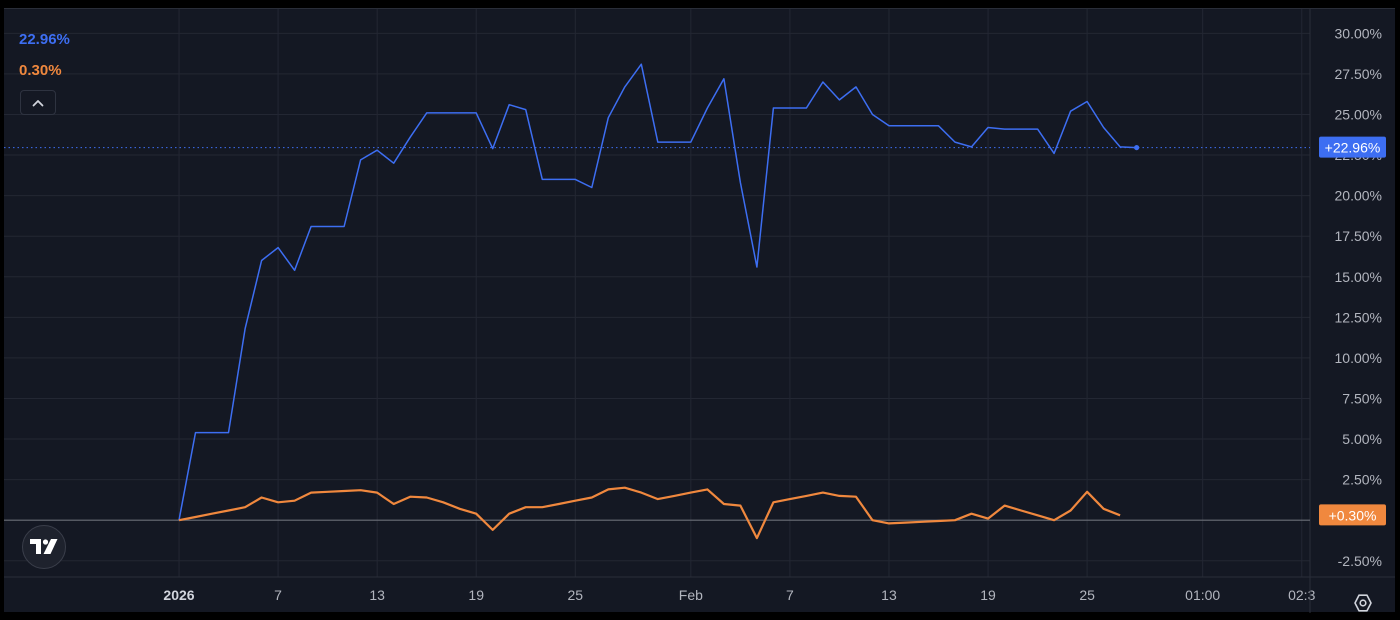  I want to click on y-tick-label: 25.00%, so click(1358, 114).